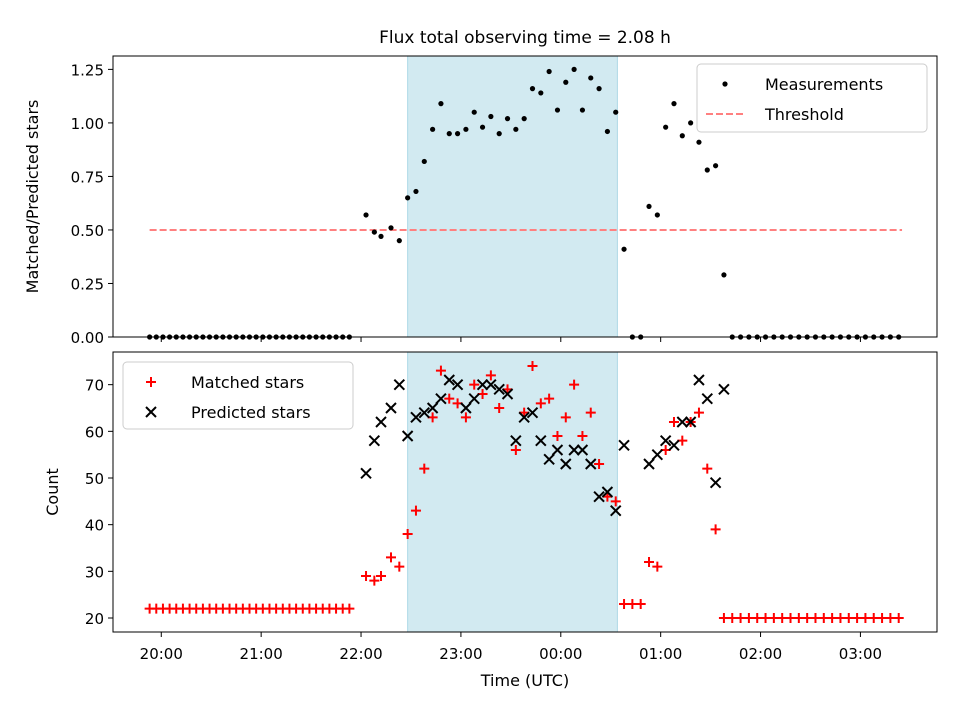 The width and height of the screenshot is (960, 724). Describe the element at coordinates (52, 492) in the screenshot. I see `y-axis-label: Count` at that location.